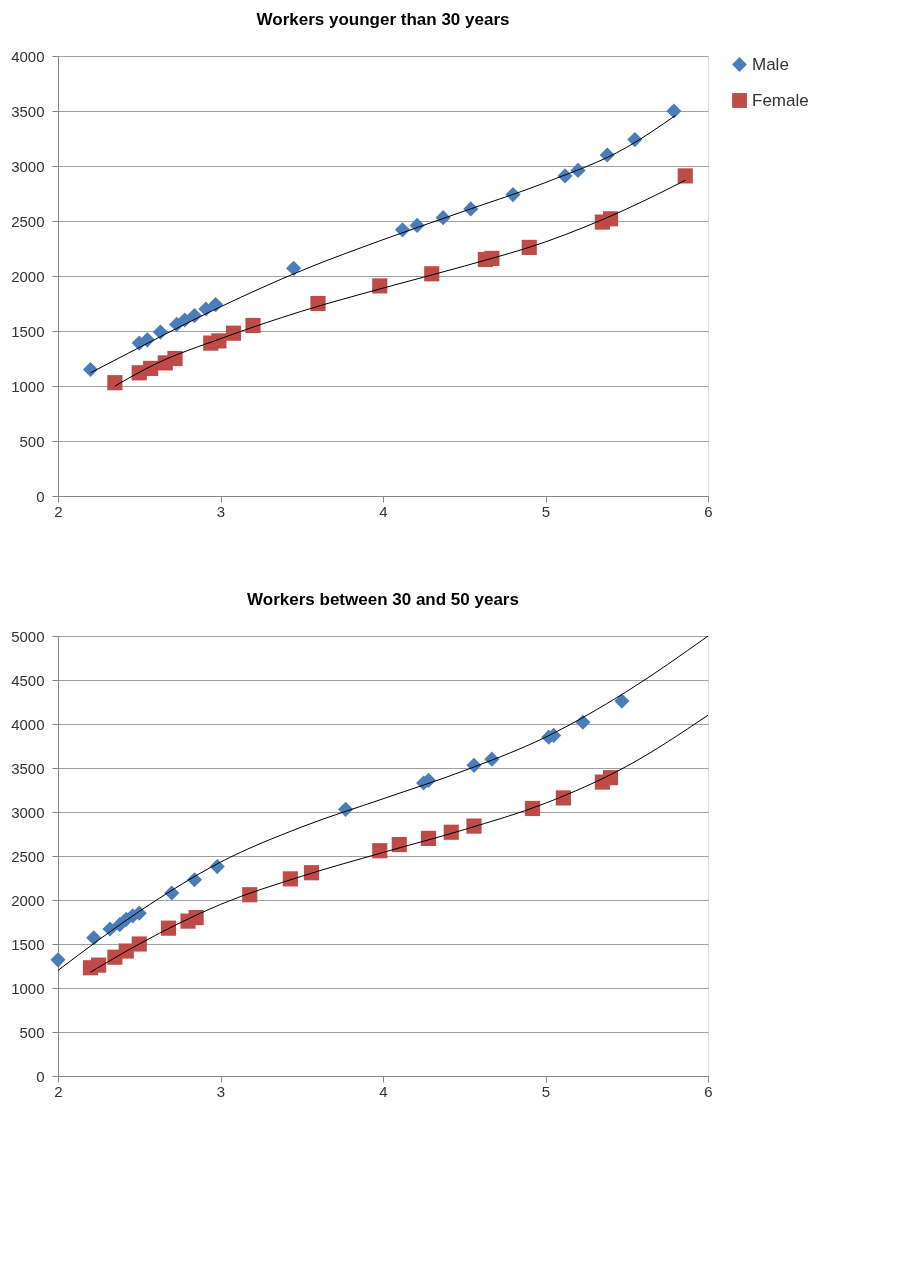 This screenshot has width=920, height=1280. What do you see at coordinates (383, 19) in the screenshot?
I see `chart-title: Workers younger than 30 years` at bounding box center [383, 19].